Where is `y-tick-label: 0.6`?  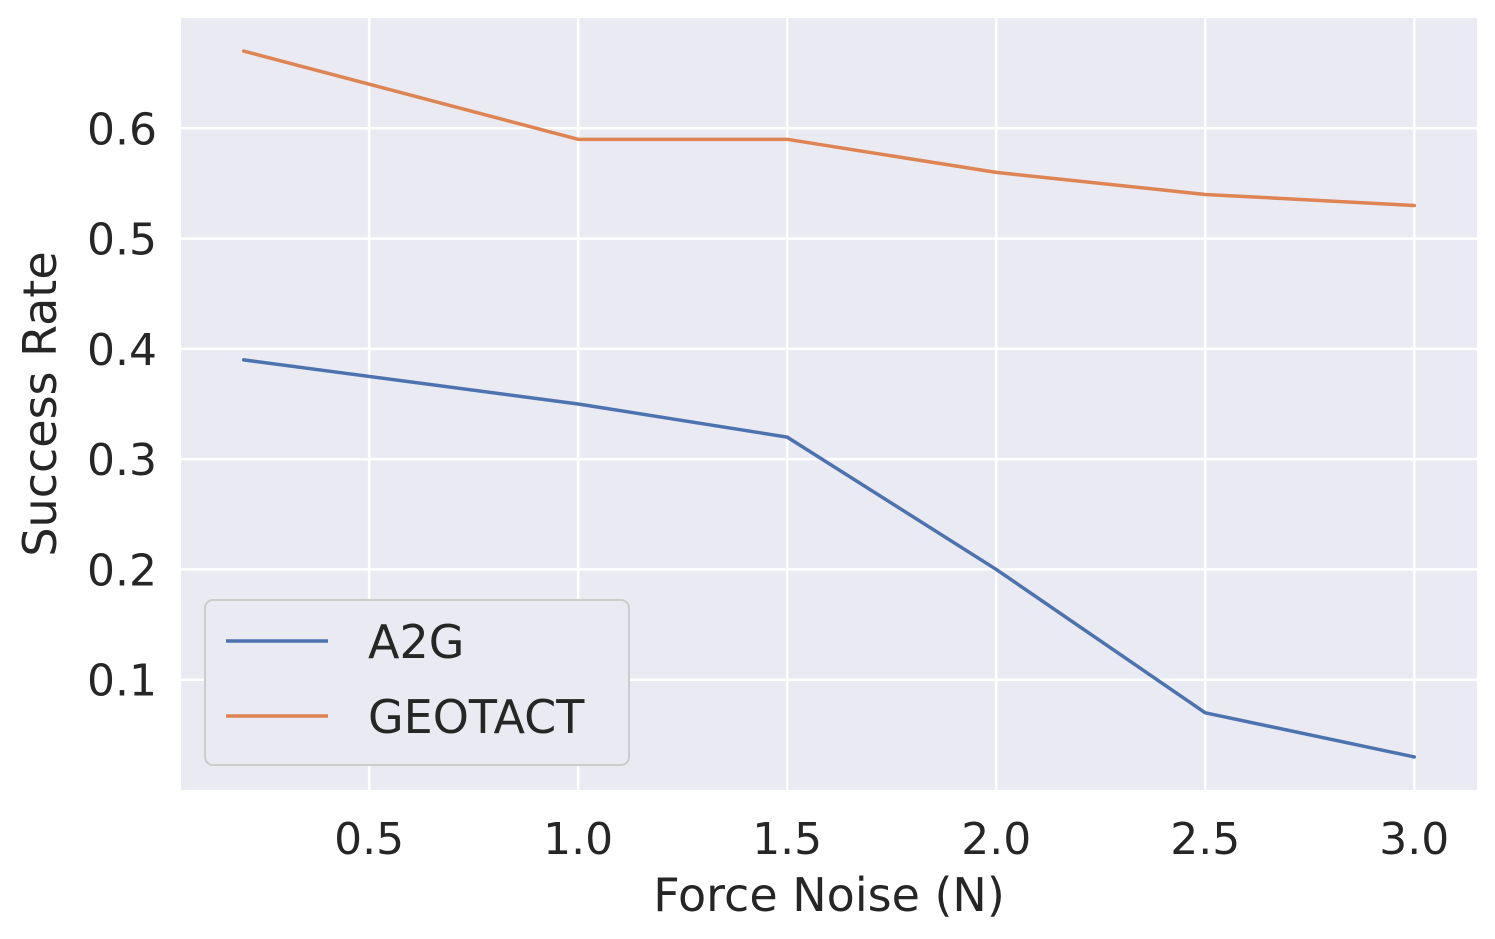 y-tick-label: 0.6 is located at coordinates (122, 129).